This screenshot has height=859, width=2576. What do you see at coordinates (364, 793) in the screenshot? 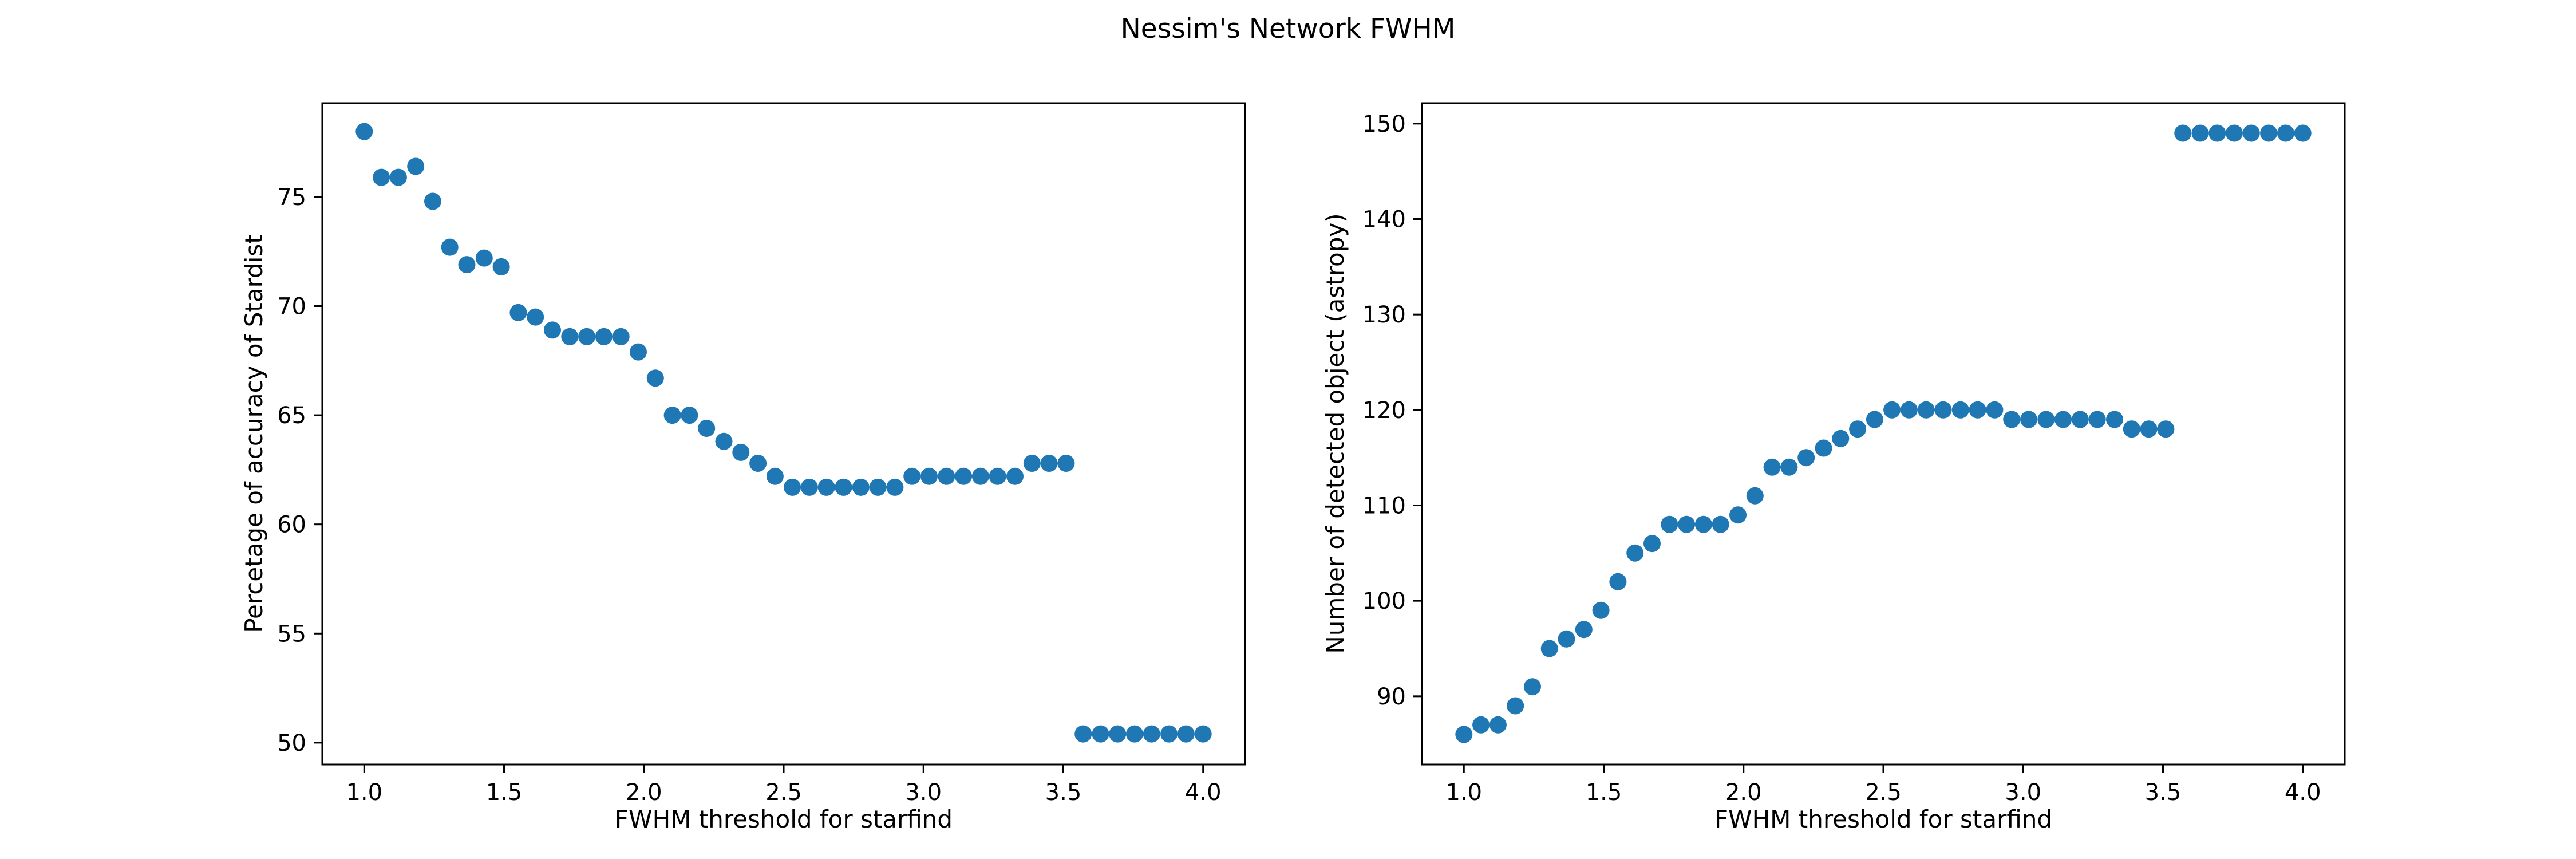
I see `left-chart-x-tick-label: 1.0` at bounding box center [364, 793].